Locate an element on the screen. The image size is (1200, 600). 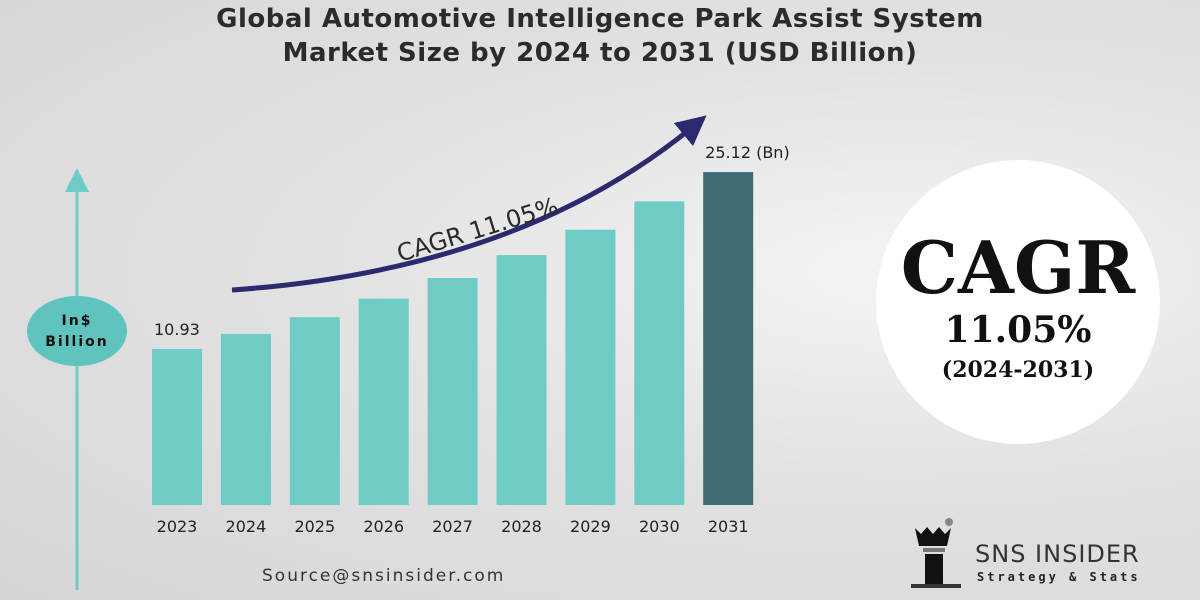
x-tick-label: 2025 is located at coordinates (314, 526).